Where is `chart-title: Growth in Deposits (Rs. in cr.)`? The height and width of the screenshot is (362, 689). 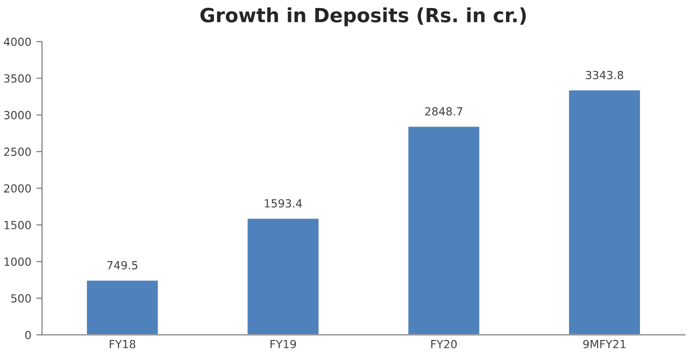
chart-title: Growth in Deposits (Rs. in cr.) is located at coordinates (363, 16).